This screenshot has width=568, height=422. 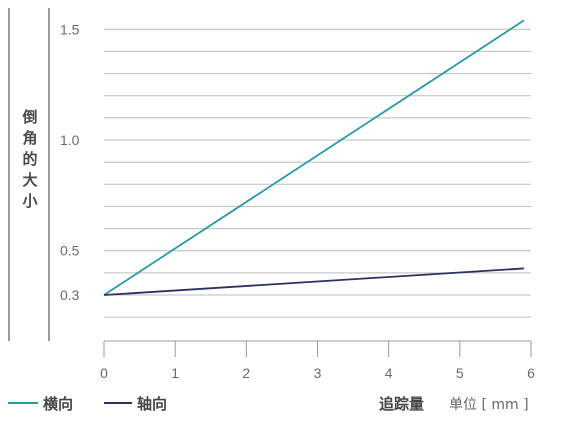 I want to click on x-tick-label: 4, so click(x=389, y=373).